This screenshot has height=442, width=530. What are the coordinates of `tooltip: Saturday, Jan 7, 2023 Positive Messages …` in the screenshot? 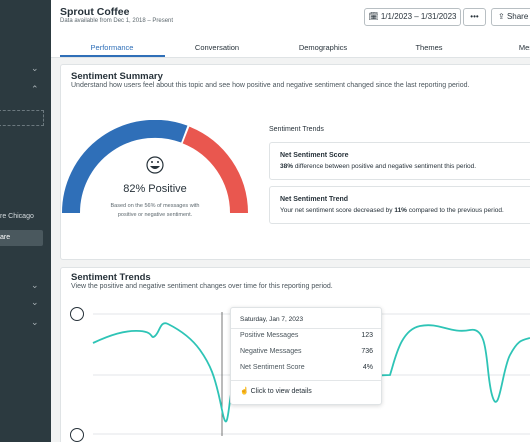 It's located at (306, 356).